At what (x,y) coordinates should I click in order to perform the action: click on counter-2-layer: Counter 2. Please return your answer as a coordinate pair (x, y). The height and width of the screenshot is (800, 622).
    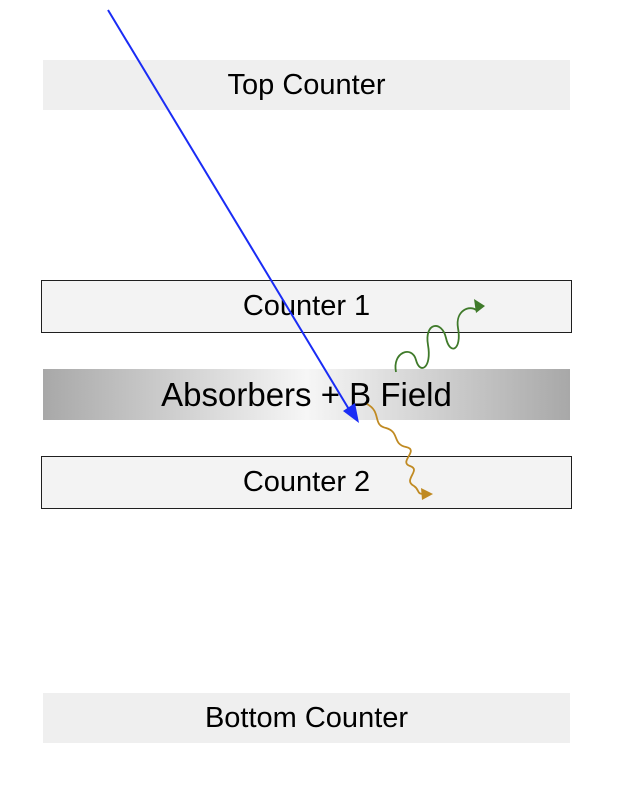
    Looking at the image, I should click on (306, 482).